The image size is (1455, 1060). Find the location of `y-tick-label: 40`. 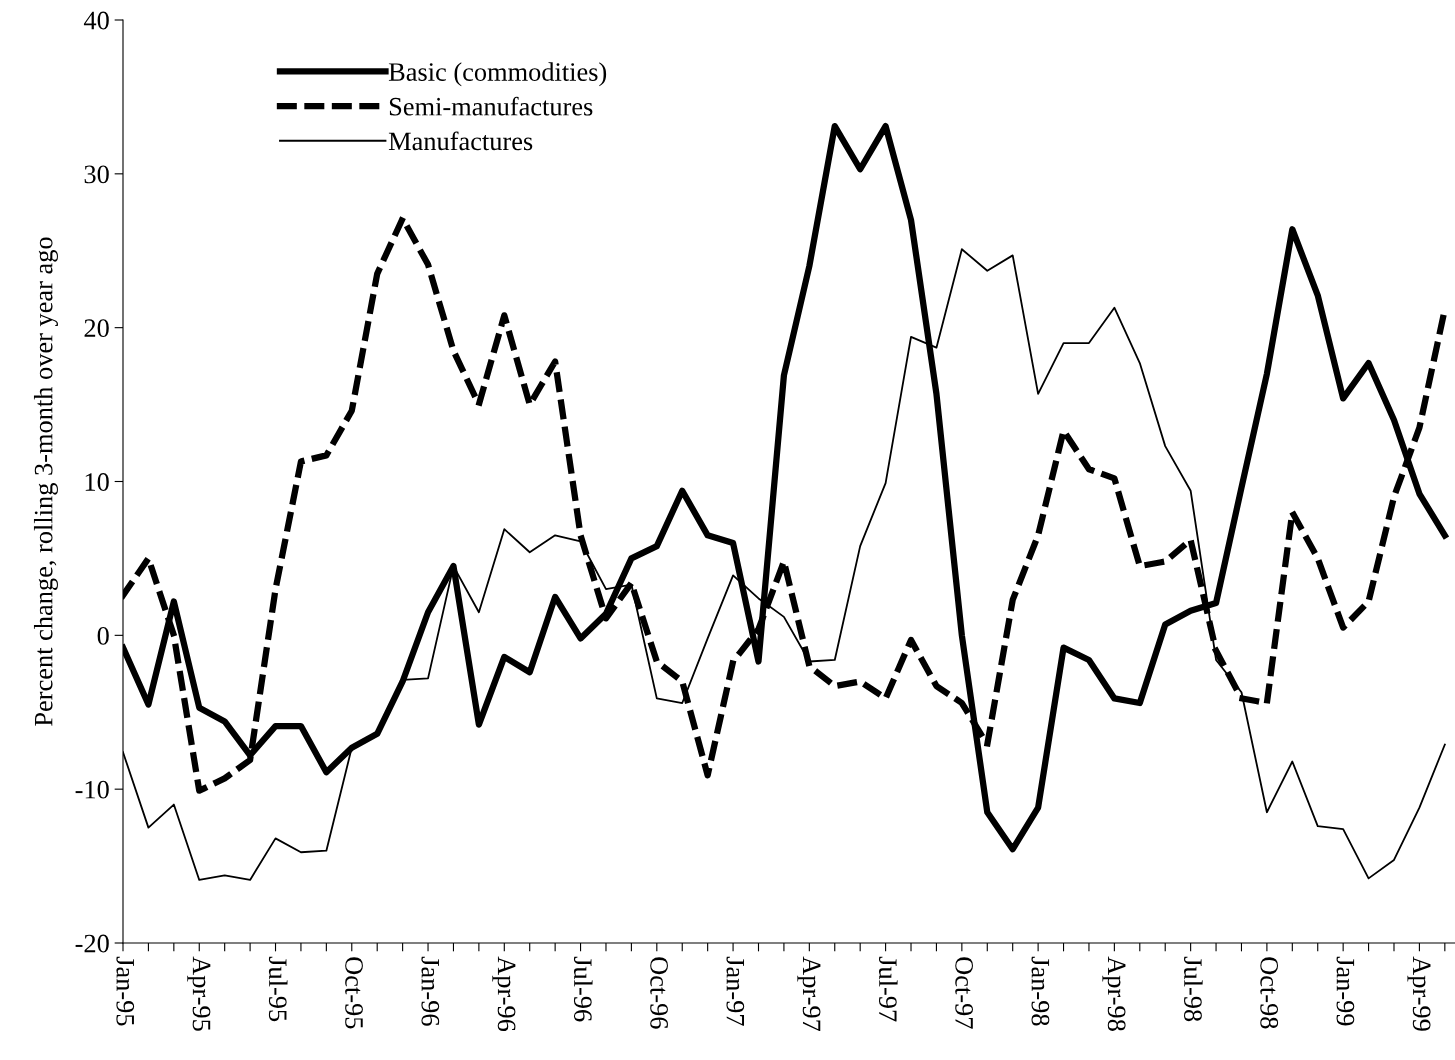

y-tick-label: 40 is located at coordinates (96, 20).